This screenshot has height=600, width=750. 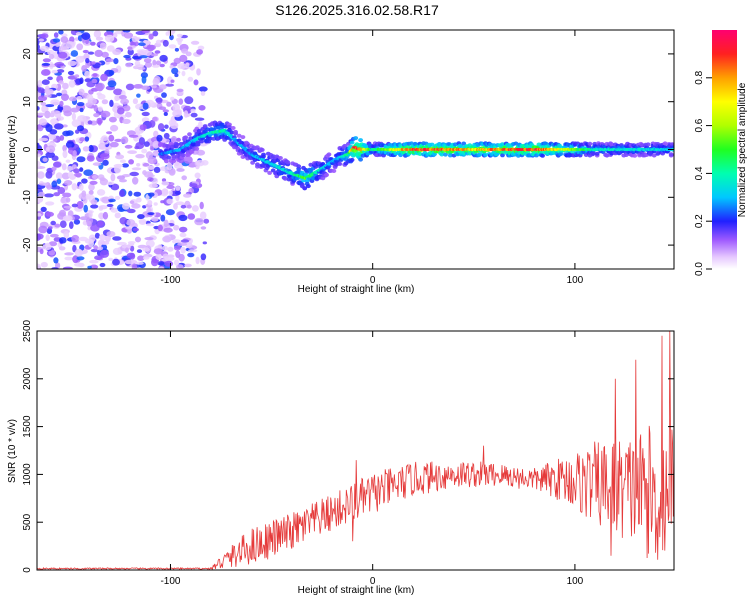 What do you see at coordinates (12, 150) in the screenshot?
I see `spectrogram-y-label: Frequency (Hz)` at bounding box center [12, 150].